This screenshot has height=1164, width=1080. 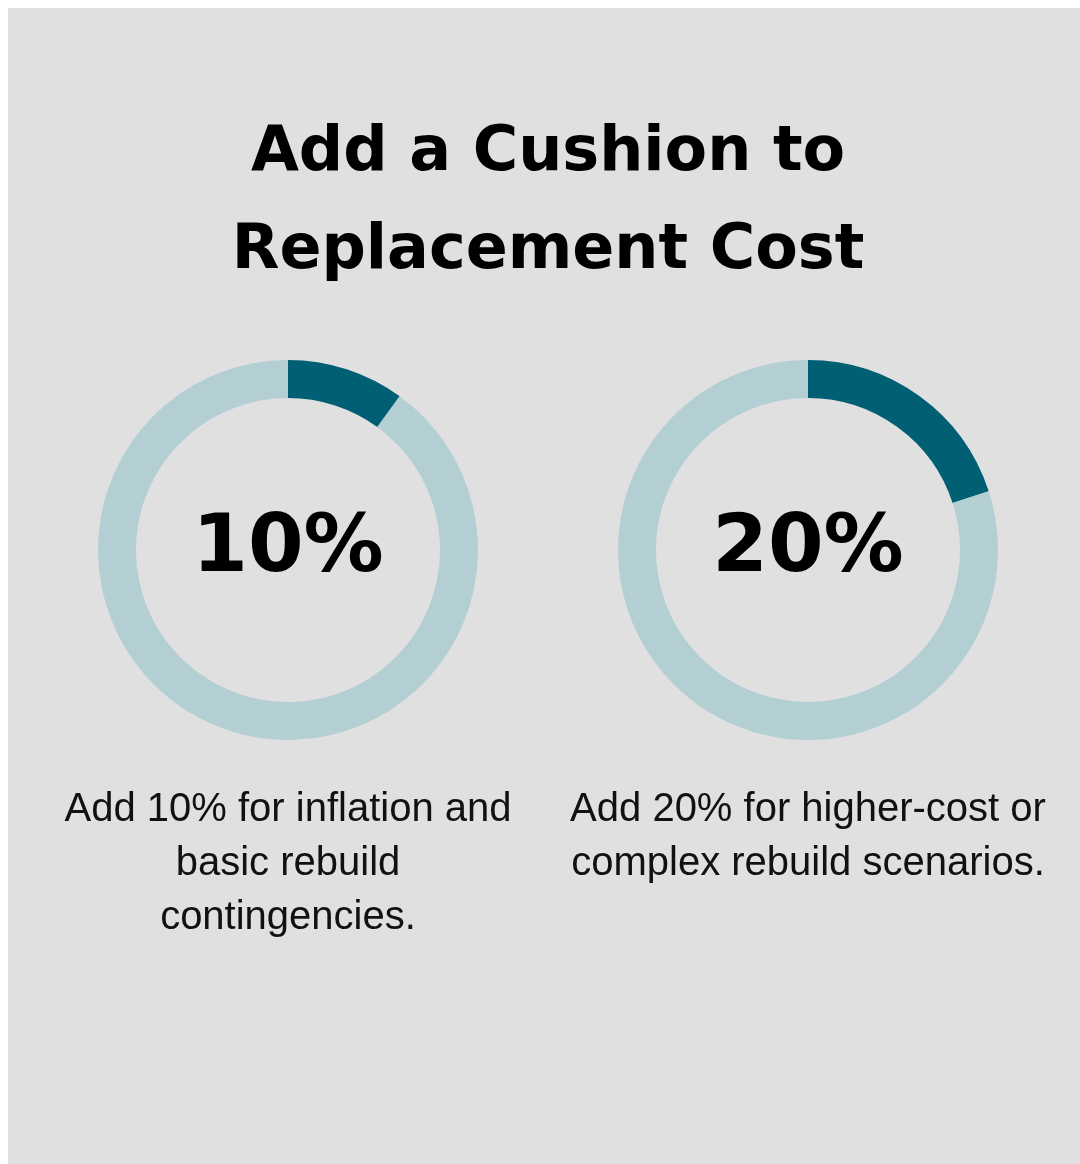 I want to click on data-label: 10%, so click(x=288, y=543).